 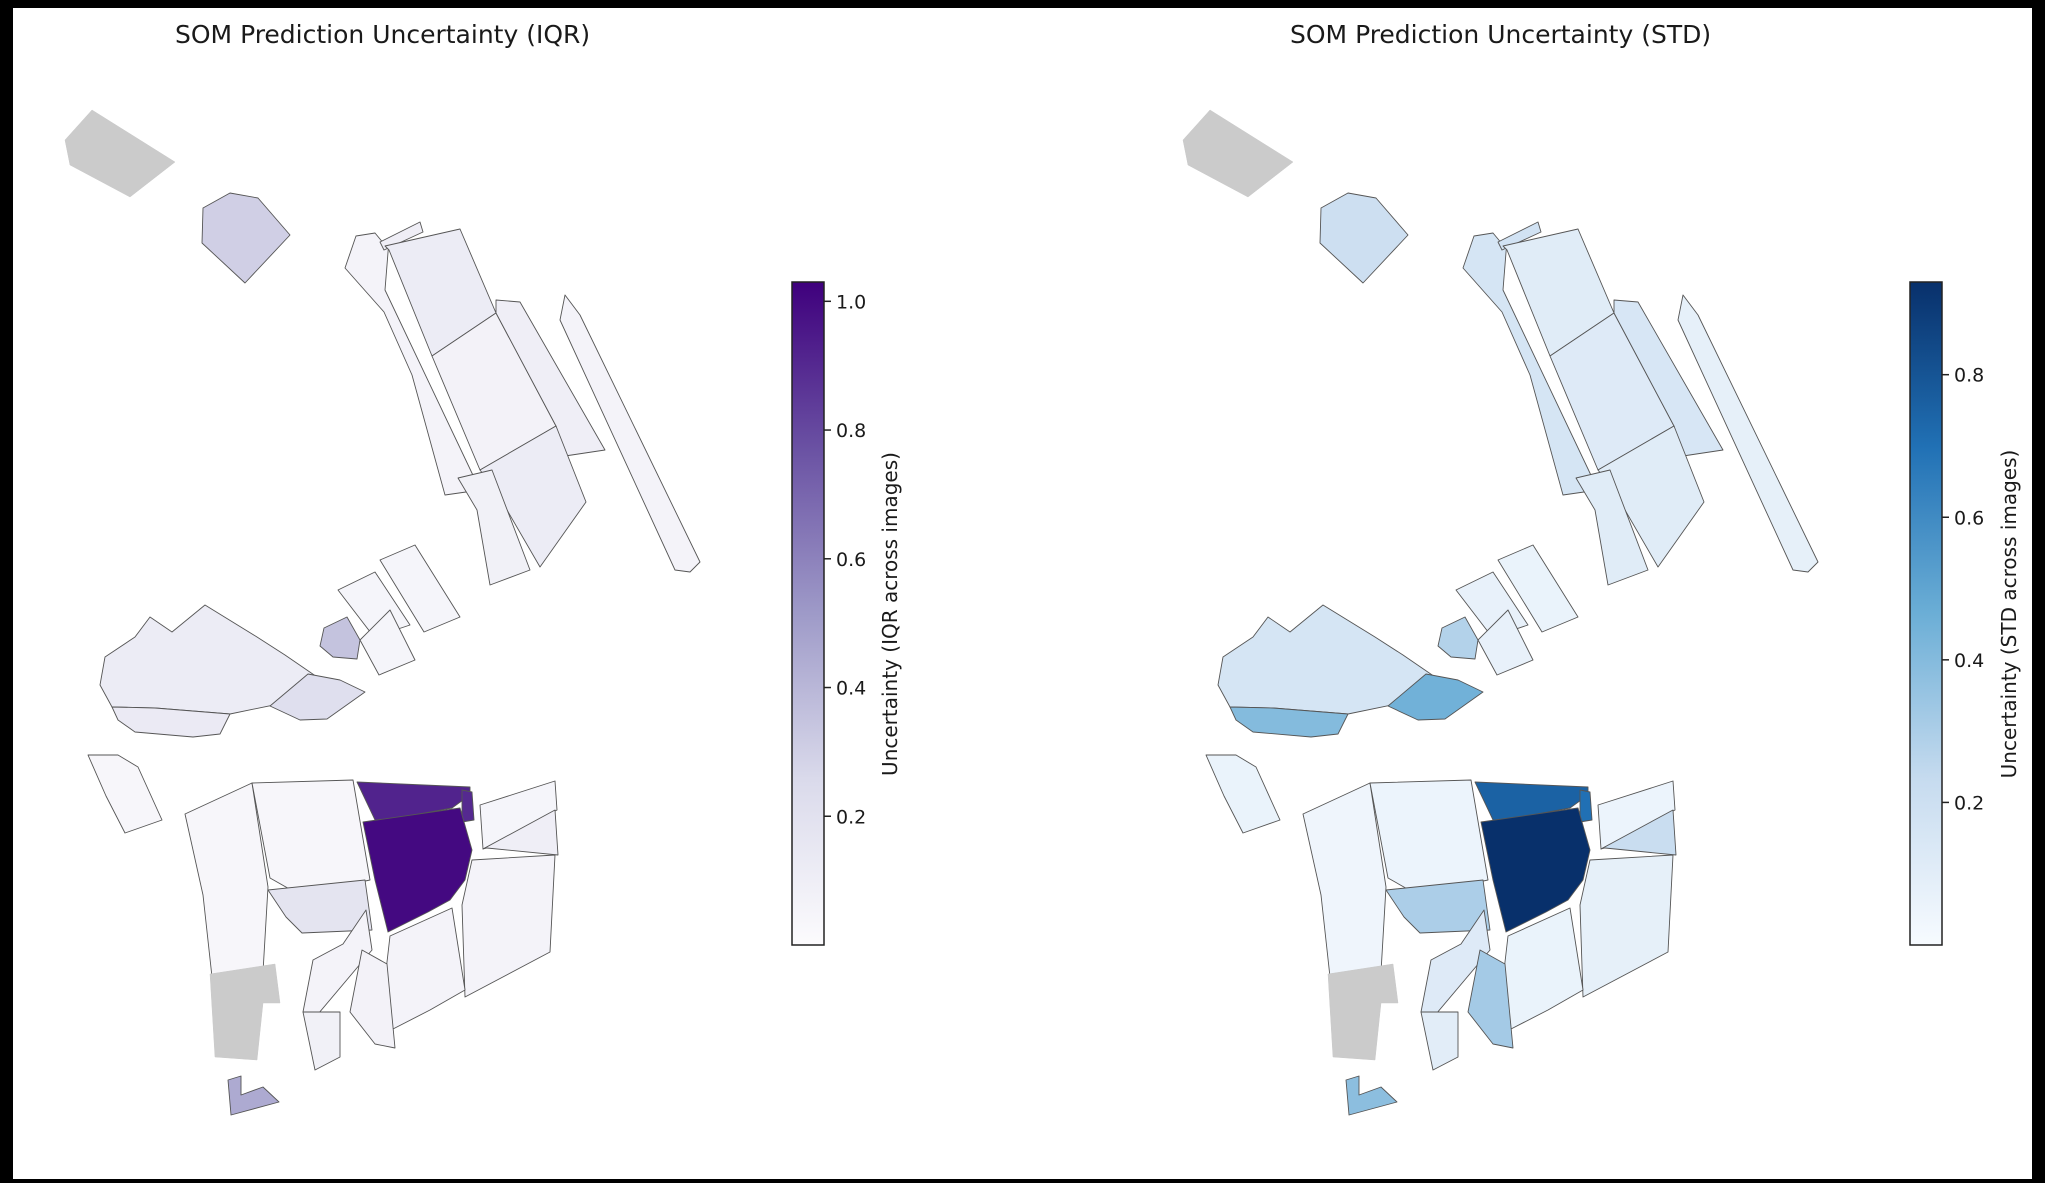 I want to click on colorbar-iqr-ramp, so click(x=808, y=613).